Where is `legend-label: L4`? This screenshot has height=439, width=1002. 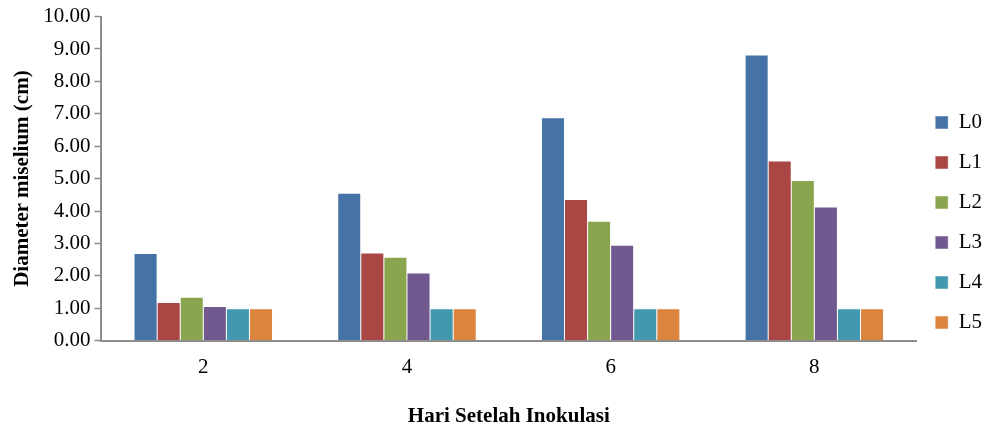 legend-label: L4 is located at coordinates (970, 281).